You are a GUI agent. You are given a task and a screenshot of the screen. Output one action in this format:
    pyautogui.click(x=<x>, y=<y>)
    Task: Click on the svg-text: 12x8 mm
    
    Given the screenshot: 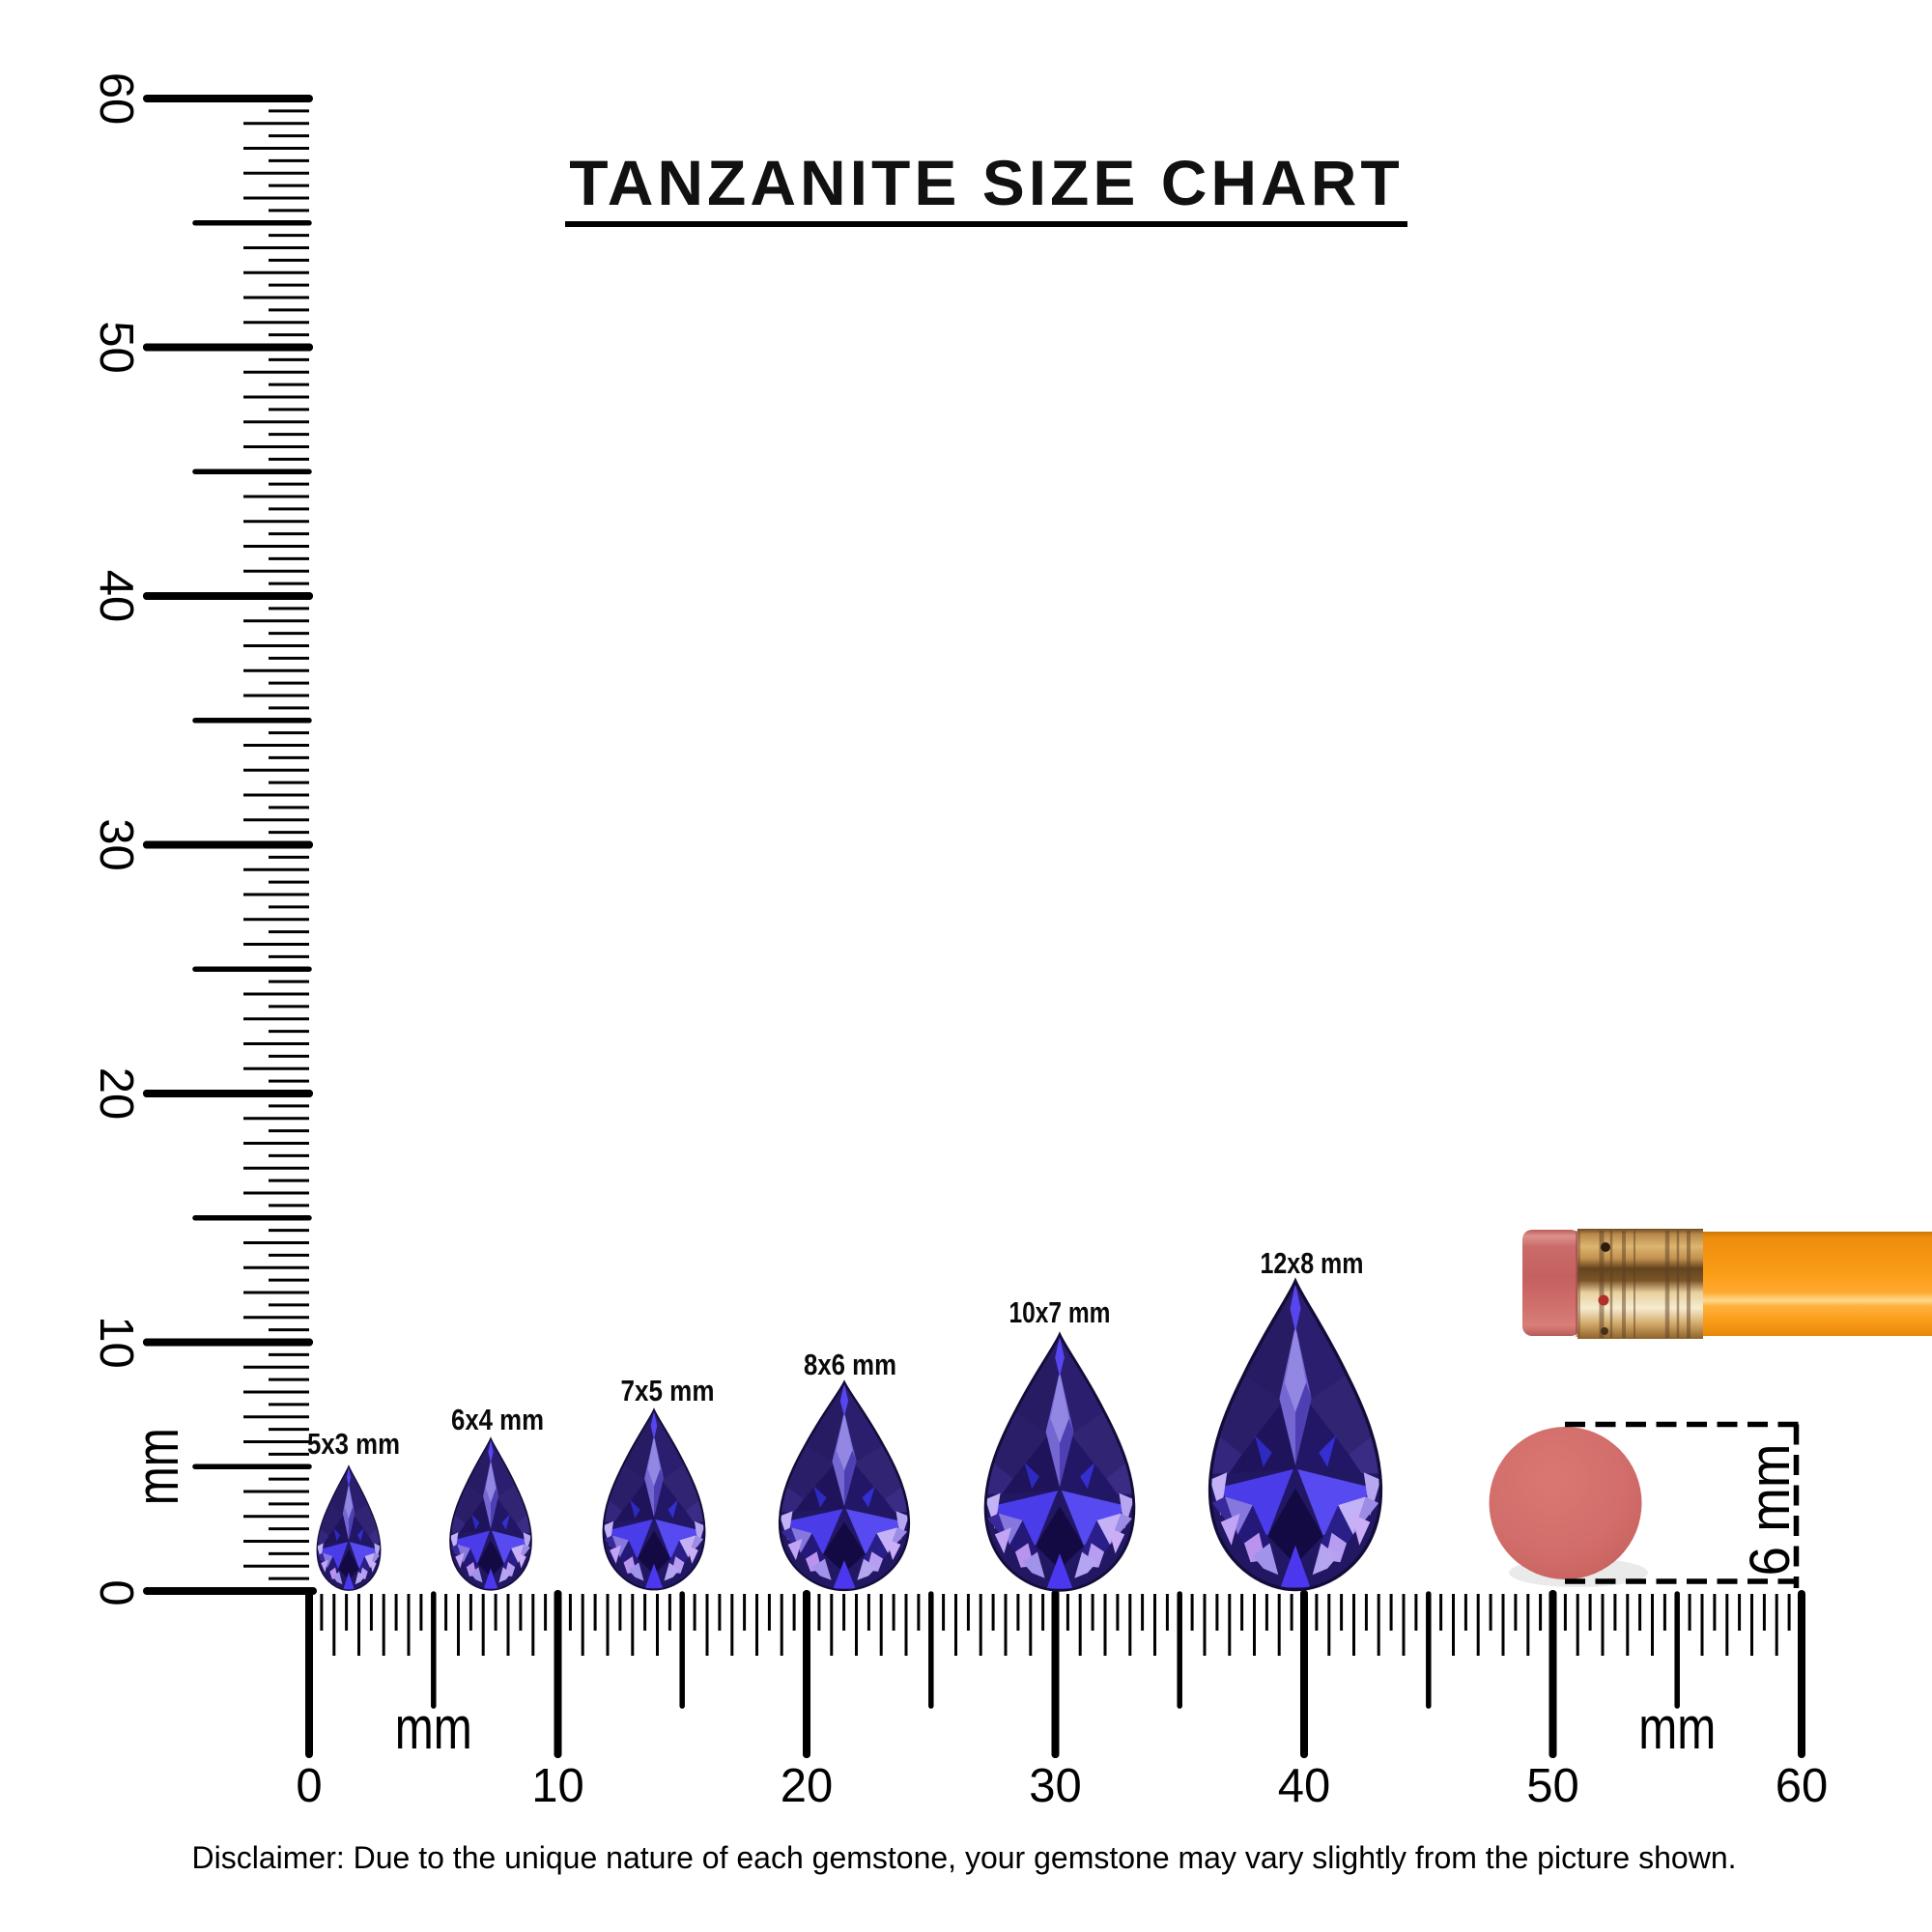 What is the action you would take?
    pyautogui.click(x=1312, y=1263)
    